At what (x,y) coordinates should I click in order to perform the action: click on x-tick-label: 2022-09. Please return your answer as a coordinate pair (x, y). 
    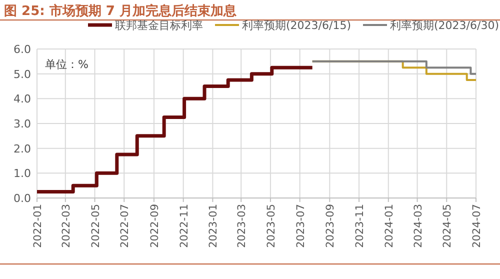
    Looking at the image, I should click on (154, 226).